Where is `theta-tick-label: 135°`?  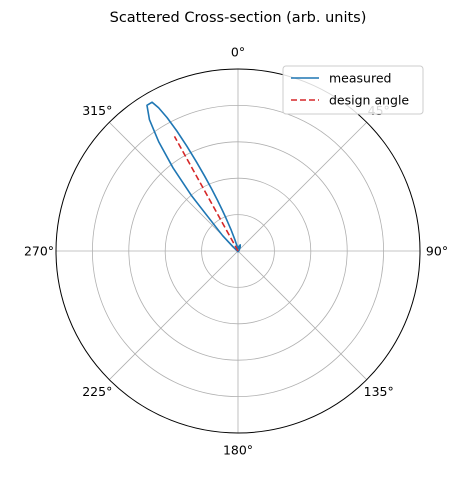 theta-tick-label: 135° is located at coordinates (379, 391).